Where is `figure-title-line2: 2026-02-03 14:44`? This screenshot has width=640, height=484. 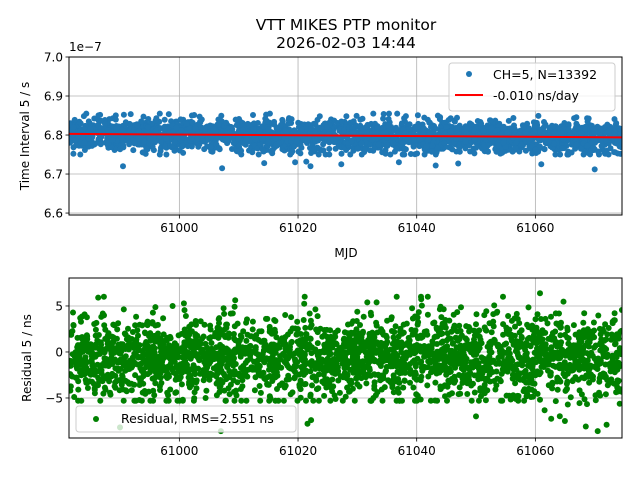 figure-title-line2: 2026-02-03 14:44 is located at coordinates (346, 43).